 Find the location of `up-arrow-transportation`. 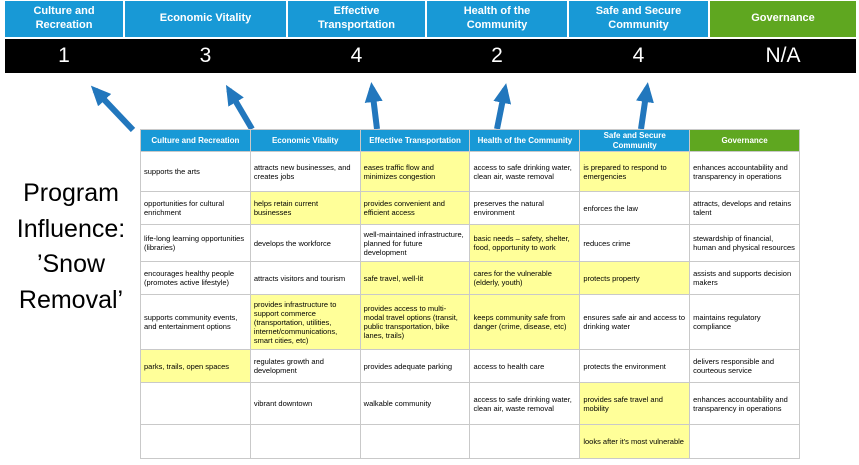

up-arrow-transportation is located at coordinates (373, 106).